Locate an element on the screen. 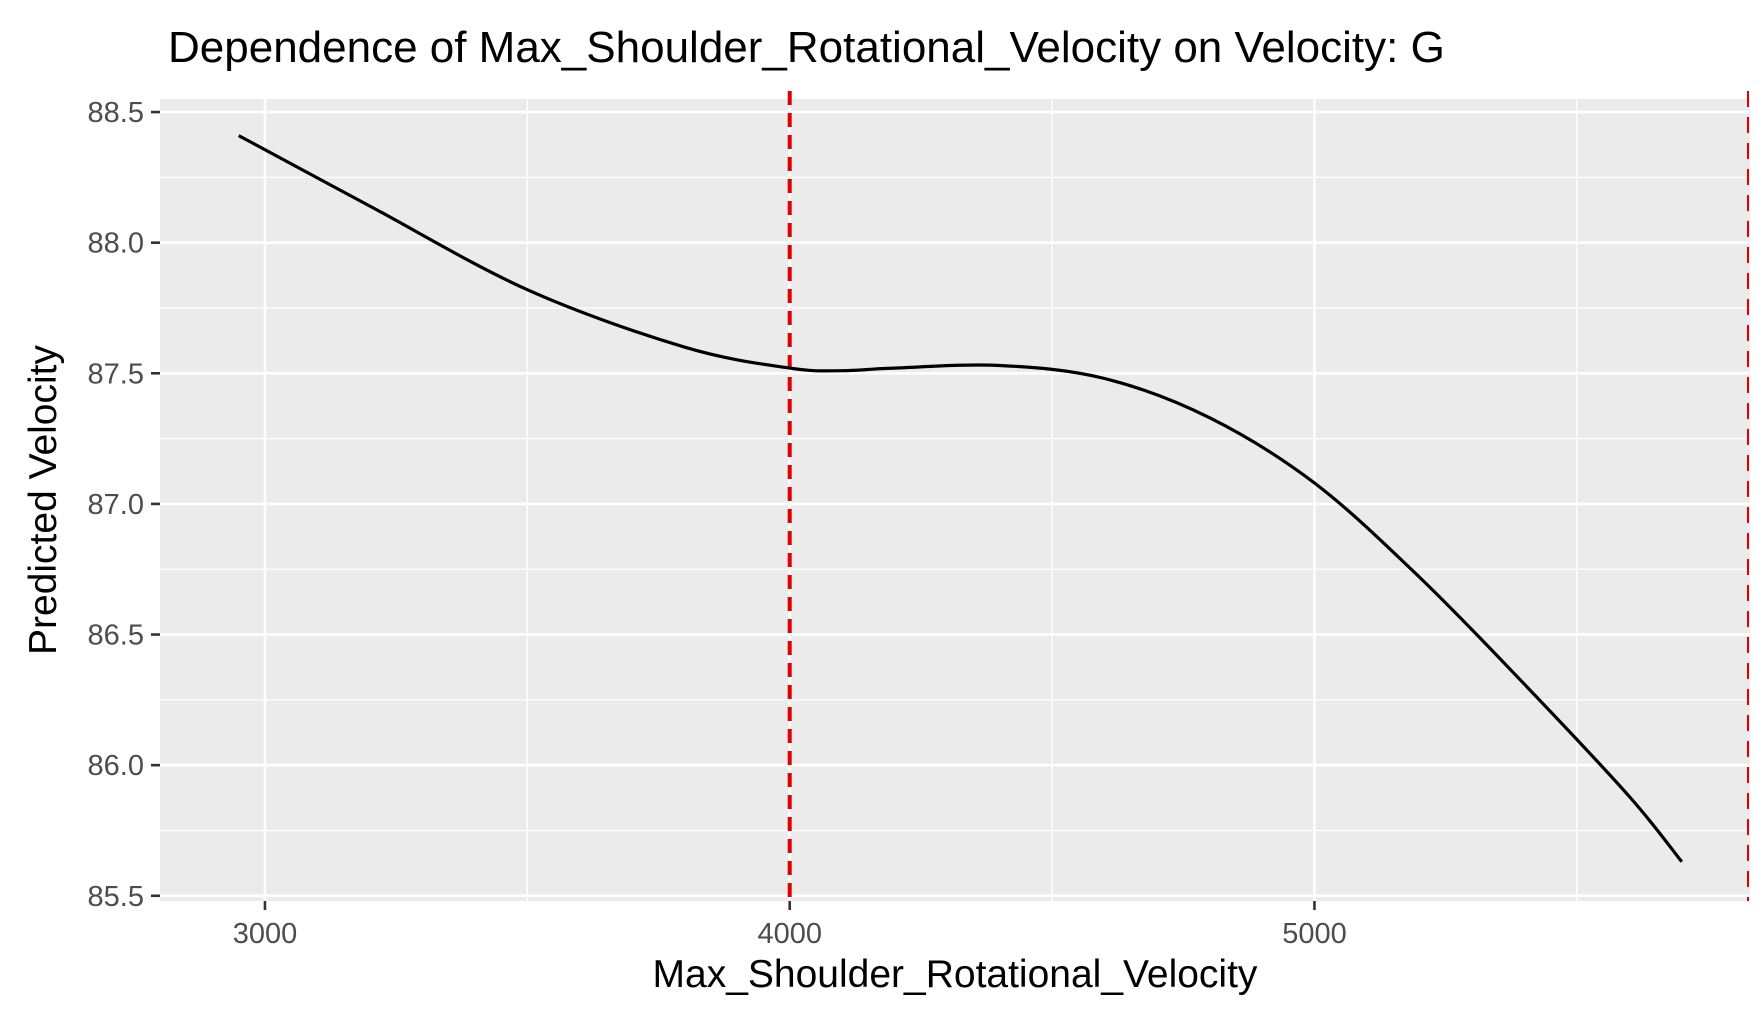  y-tick-label: 86.5 is located at coordinates (116, 636).